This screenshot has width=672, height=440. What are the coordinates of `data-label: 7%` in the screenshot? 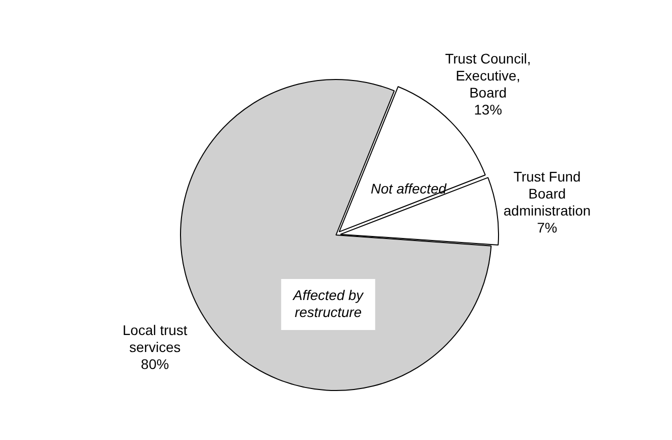 It's located at (547, 227).